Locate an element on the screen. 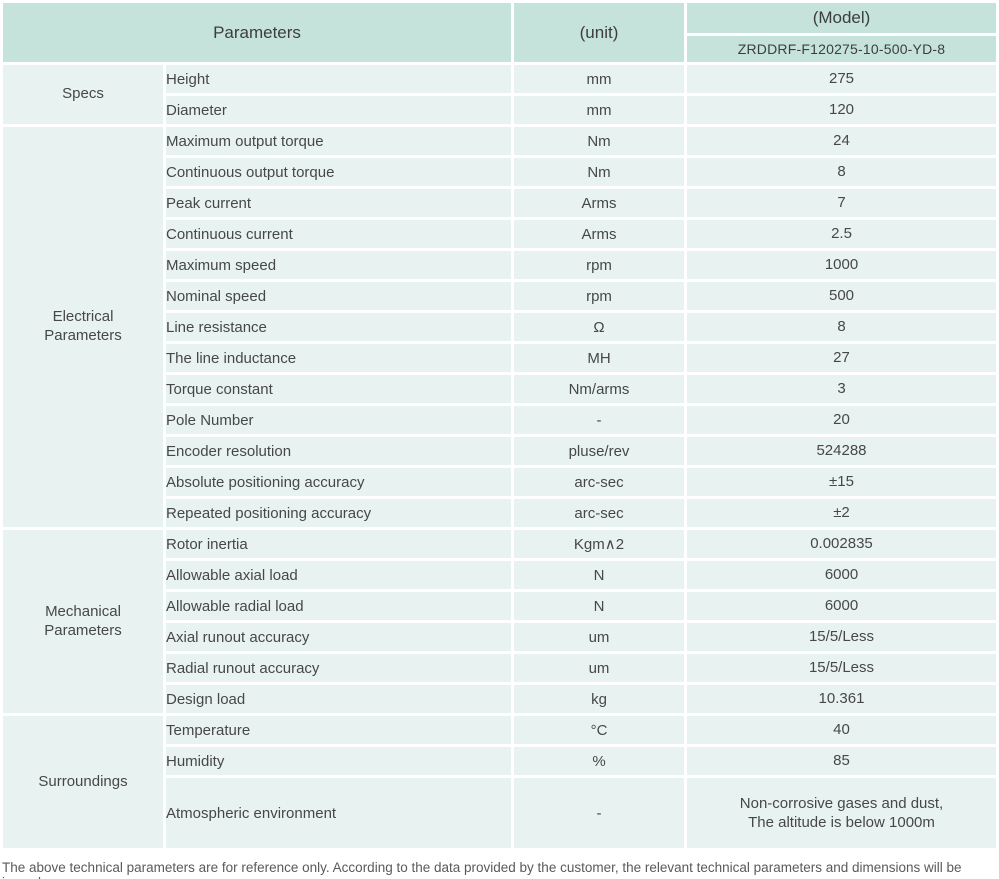 The image size is (999, 879). parameter-cell: Design load is located at coordinates (338, 699).